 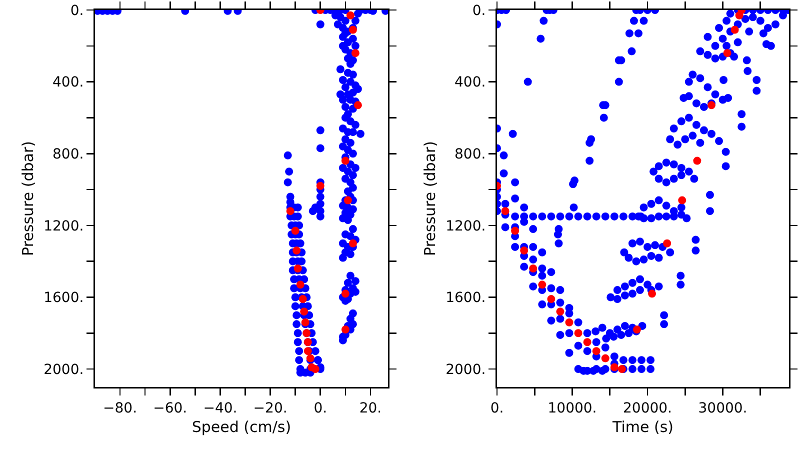 What do you see at coordinates (242, 427) in the screenshot?
I see `x-axis-title: Speed (cm/s)` at bounding box center [242, 427].